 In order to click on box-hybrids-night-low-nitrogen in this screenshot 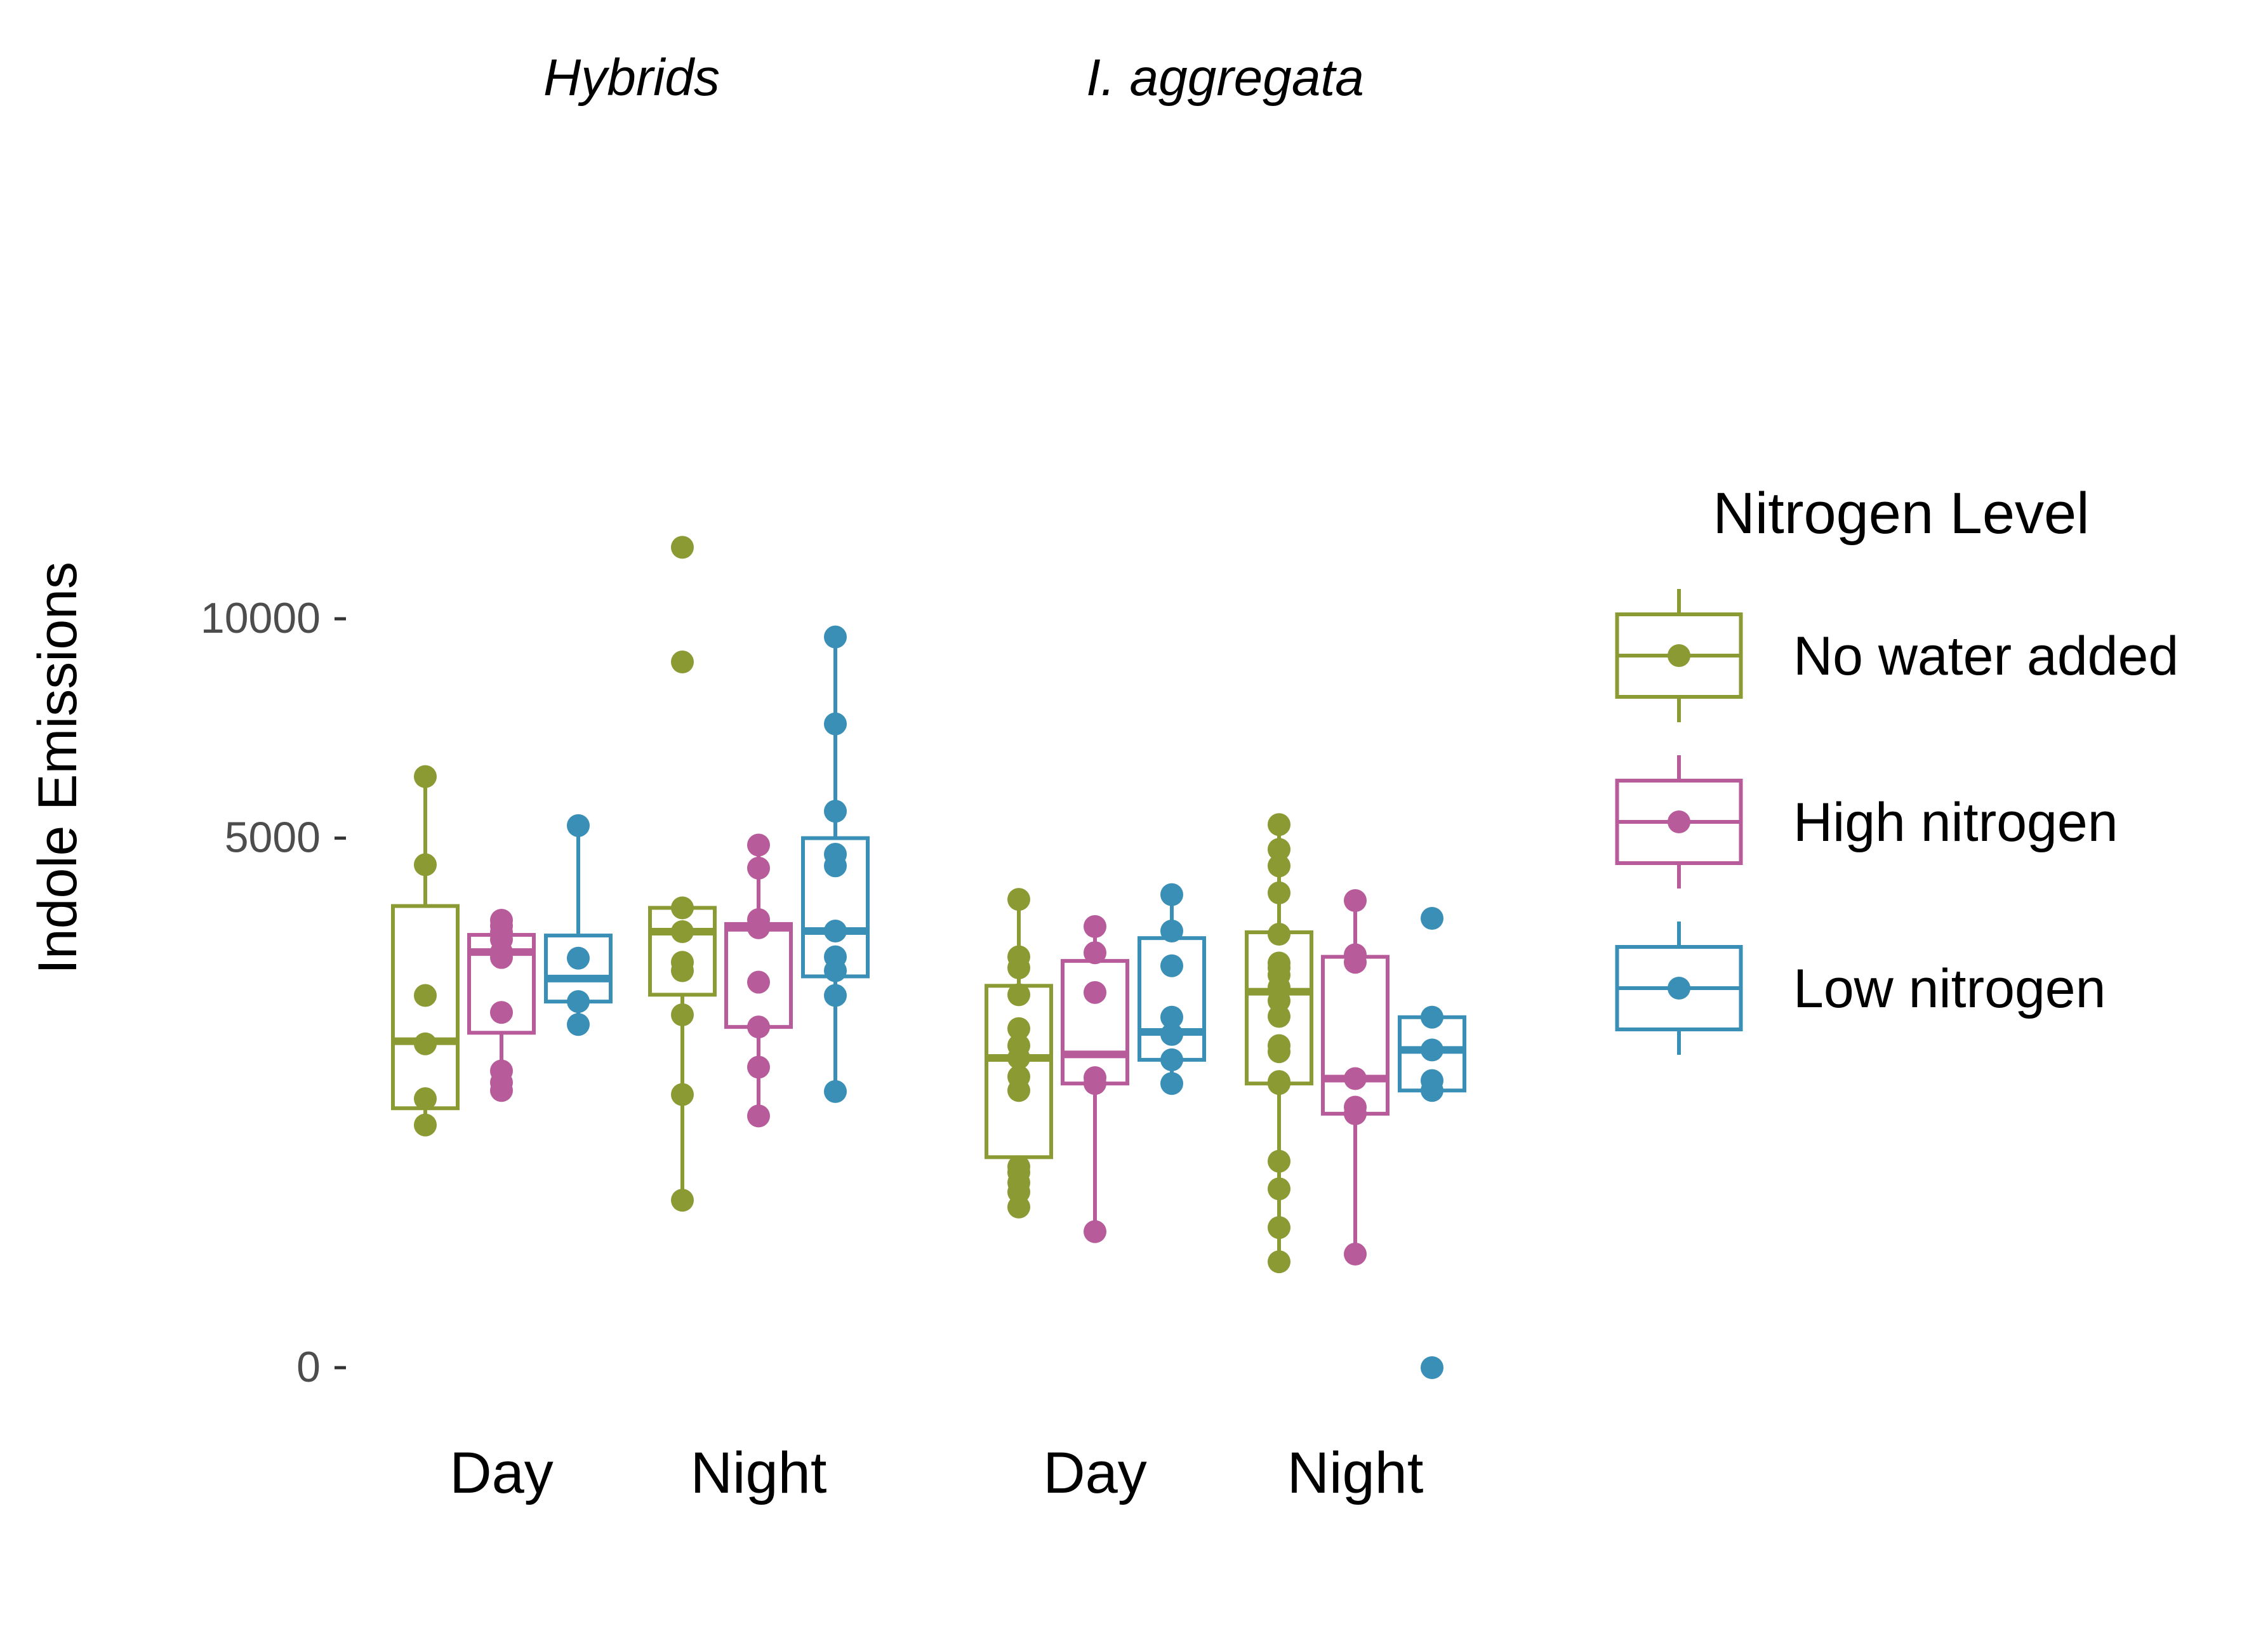, I will do `click(835, 864)`.